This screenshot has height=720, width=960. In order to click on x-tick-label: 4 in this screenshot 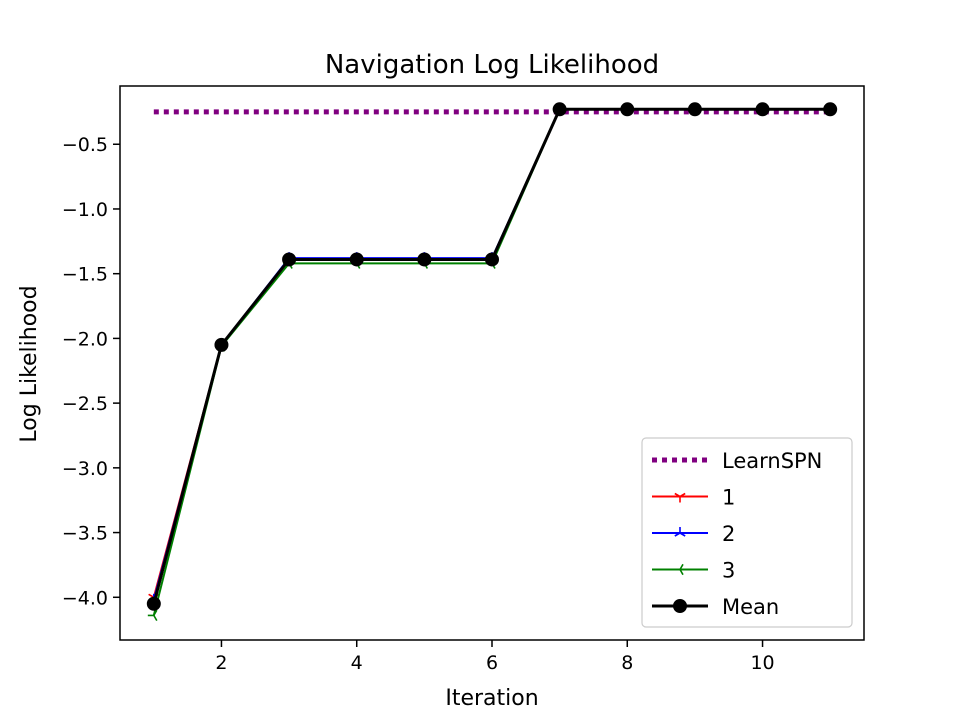, I will do `click(357, 663)`.